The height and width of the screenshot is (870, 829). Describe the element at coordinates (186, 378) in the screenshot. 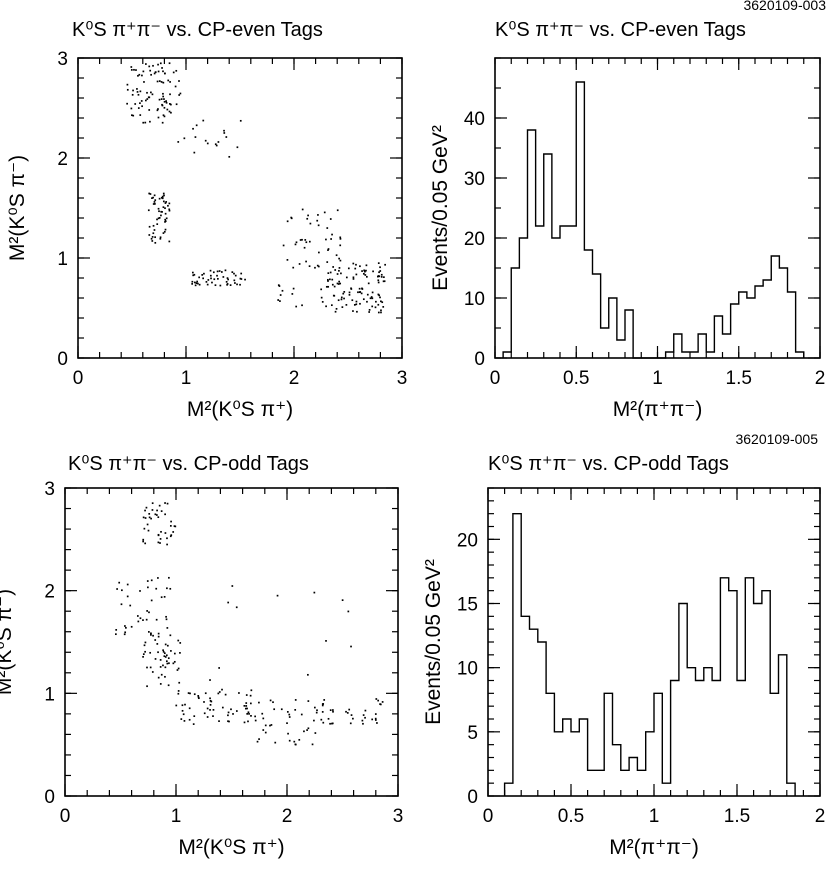

I see `x-tick-label: 1` at that location.